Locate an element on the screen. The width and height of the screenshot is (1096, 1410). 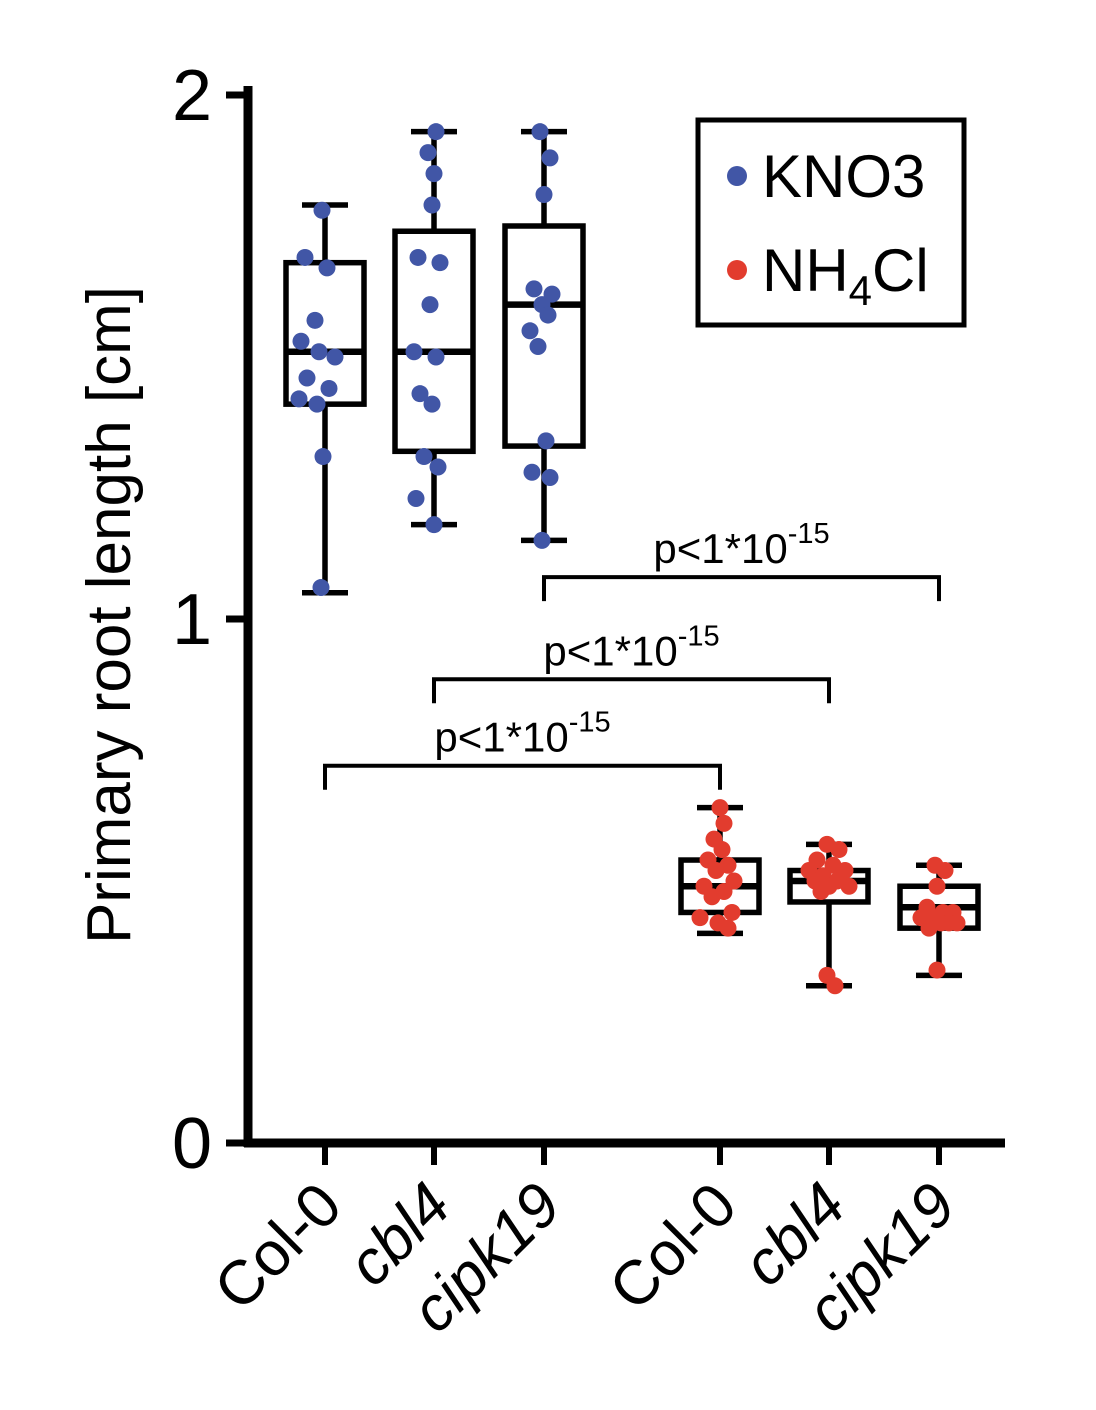
y-tick-label: 1 is located at coordinates (192, 620).